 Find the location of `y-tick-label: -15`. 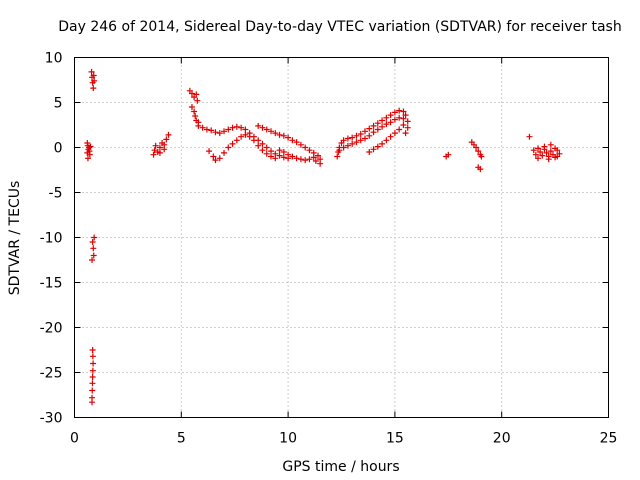

y-tick-label: -15 is located at coordinates (51, 284).